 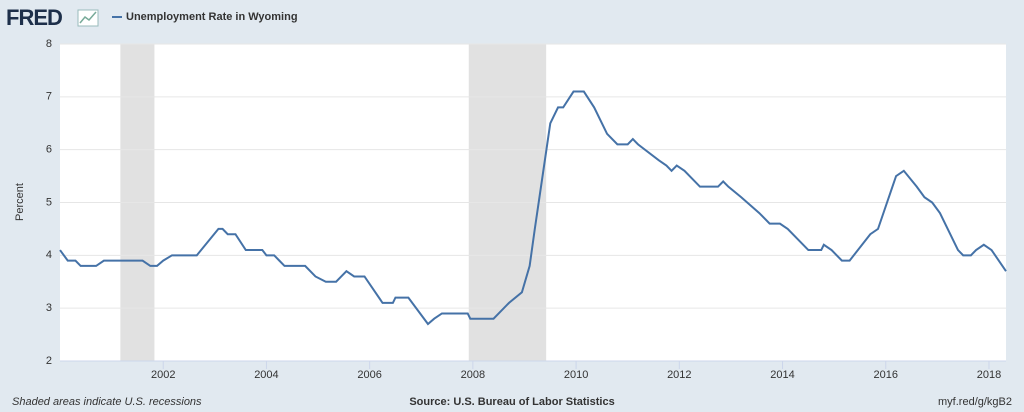 I want to click on x-tick-label: 2002, so click(x=163, y=375).